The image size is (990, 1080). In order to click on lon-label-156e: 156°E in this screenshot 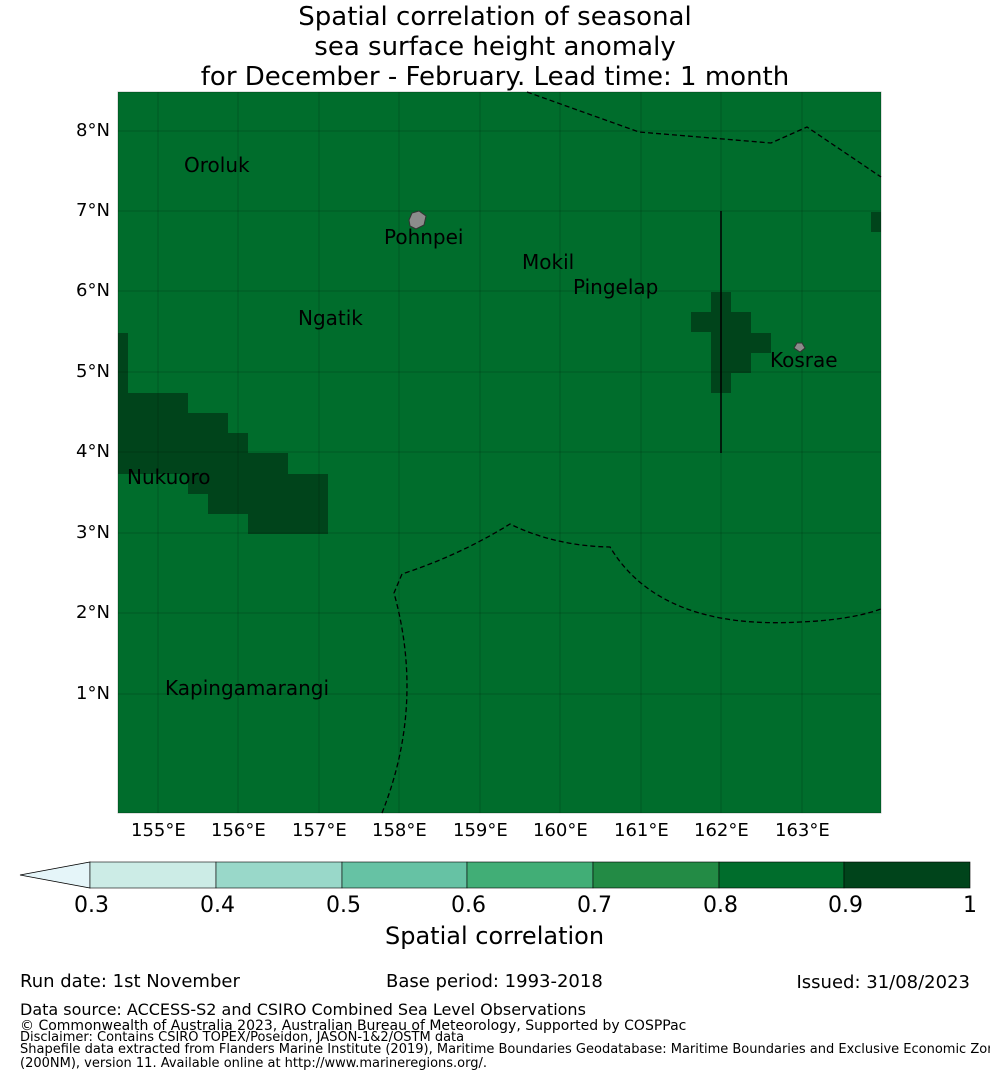, I will do `click(238, 830)`.